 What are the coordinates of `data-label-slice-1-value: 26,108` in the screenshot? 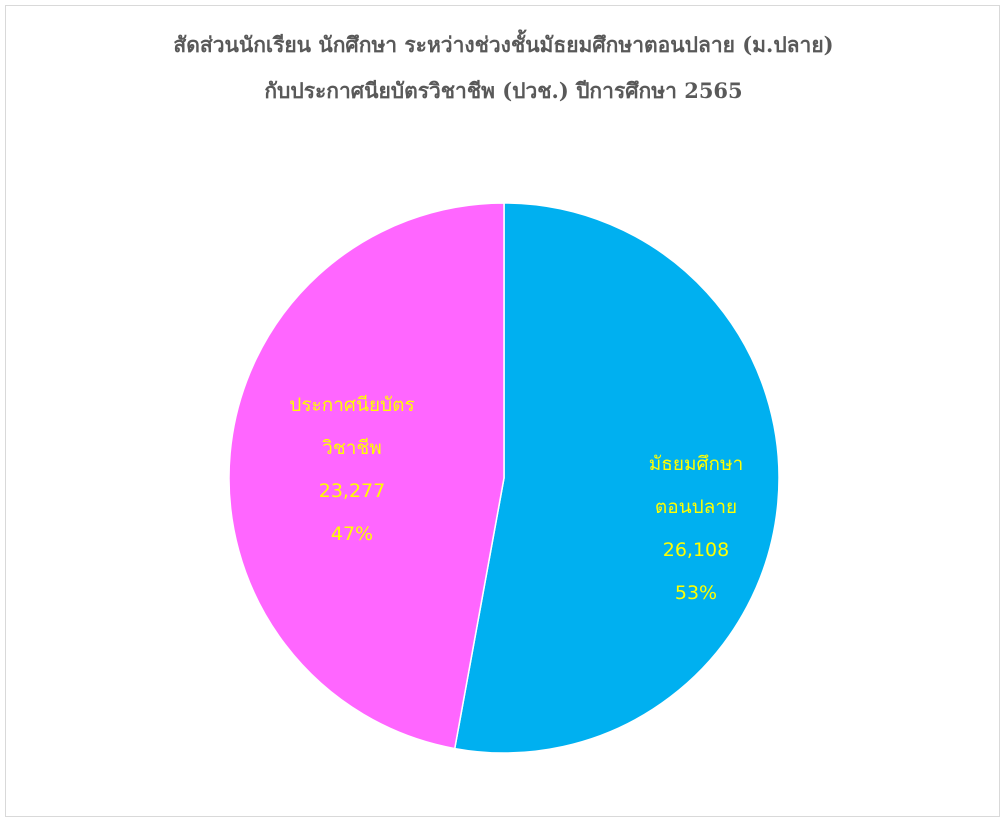 It's located at (696, 550).